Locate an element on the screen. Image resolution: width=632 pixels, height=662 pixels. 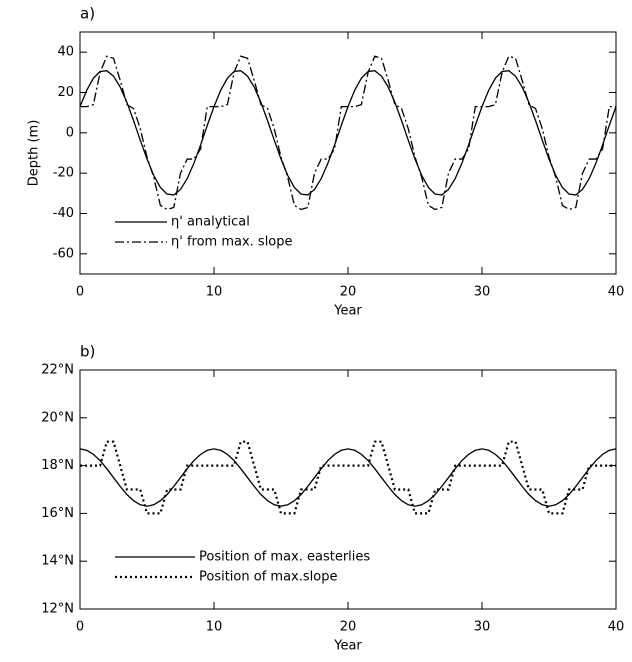
y-tick-label: 20°N is located at coordinates (57, 417).